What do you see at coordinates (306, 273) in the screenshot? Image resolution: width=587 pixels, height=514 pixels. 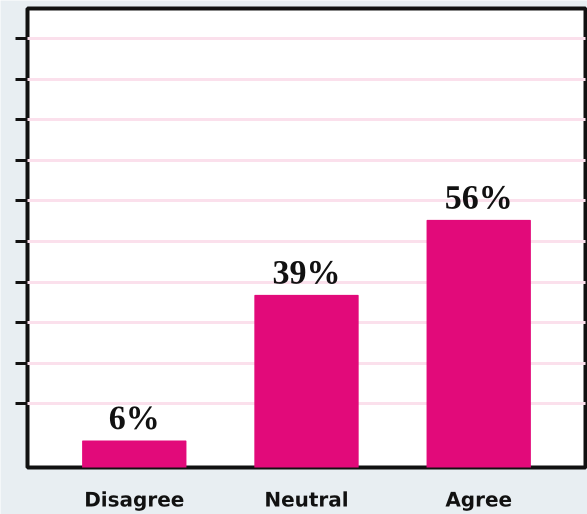 I see `data-label: 39%` at bounding box center [306, 273].